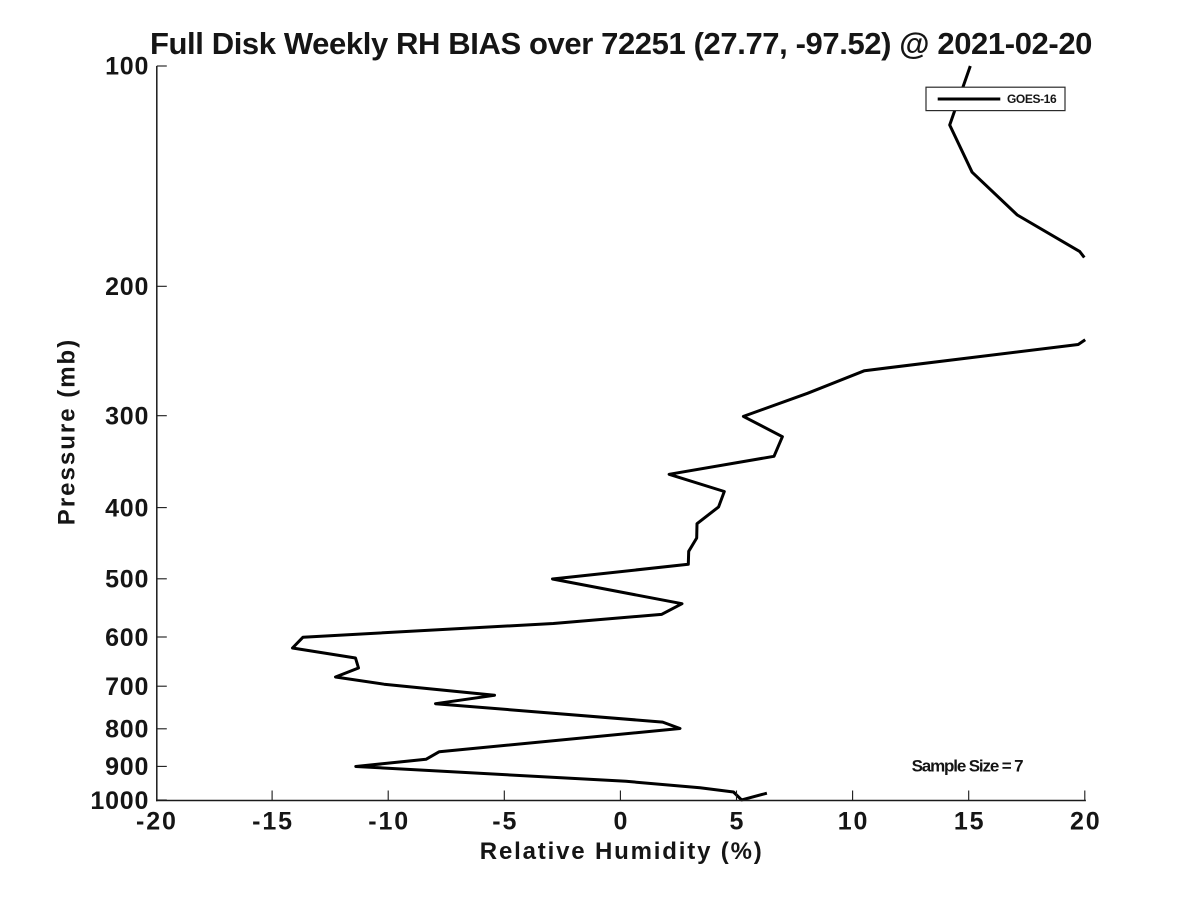  I want to click on svg-text: Pressure (mb), so click(67, 431).